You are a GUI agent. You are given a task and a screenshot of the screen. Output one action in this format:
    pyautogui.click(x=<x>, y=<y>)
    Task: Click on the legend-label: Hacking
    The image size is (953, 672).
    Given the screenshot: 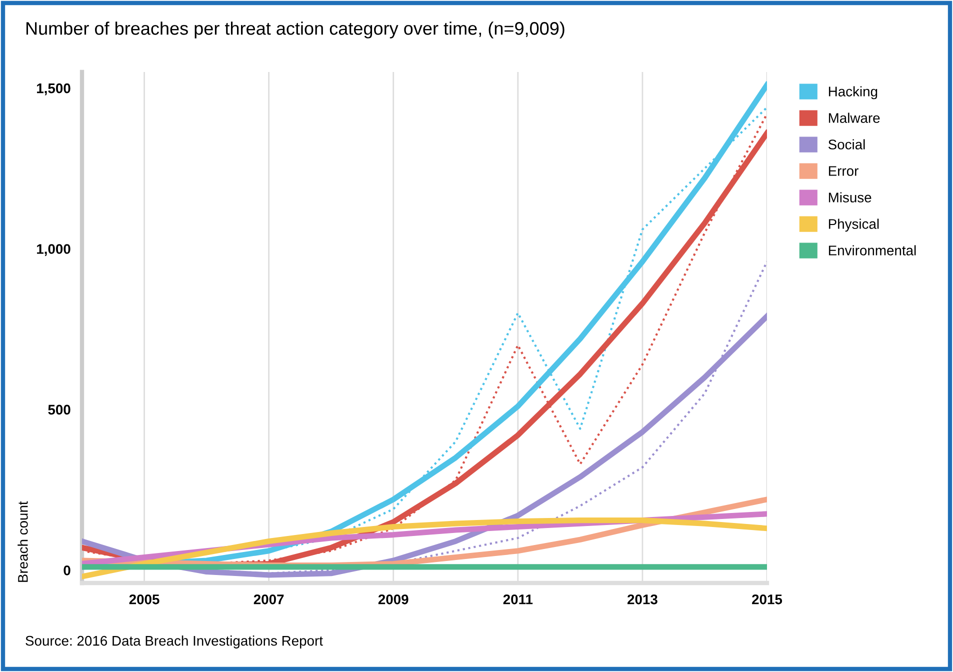 What is the action you would take?
    pyautogui.click(x=853, y=93)
    